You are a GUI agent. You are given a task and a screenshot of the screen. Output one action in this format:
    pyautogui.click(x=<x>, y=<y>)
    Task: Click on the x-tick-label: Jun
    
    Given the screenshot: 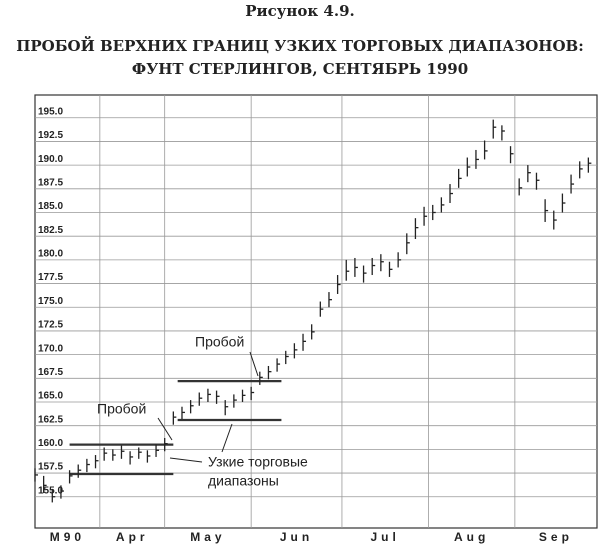 What is the action you would take?
    pyautogui.click(x=296, y=537)
    